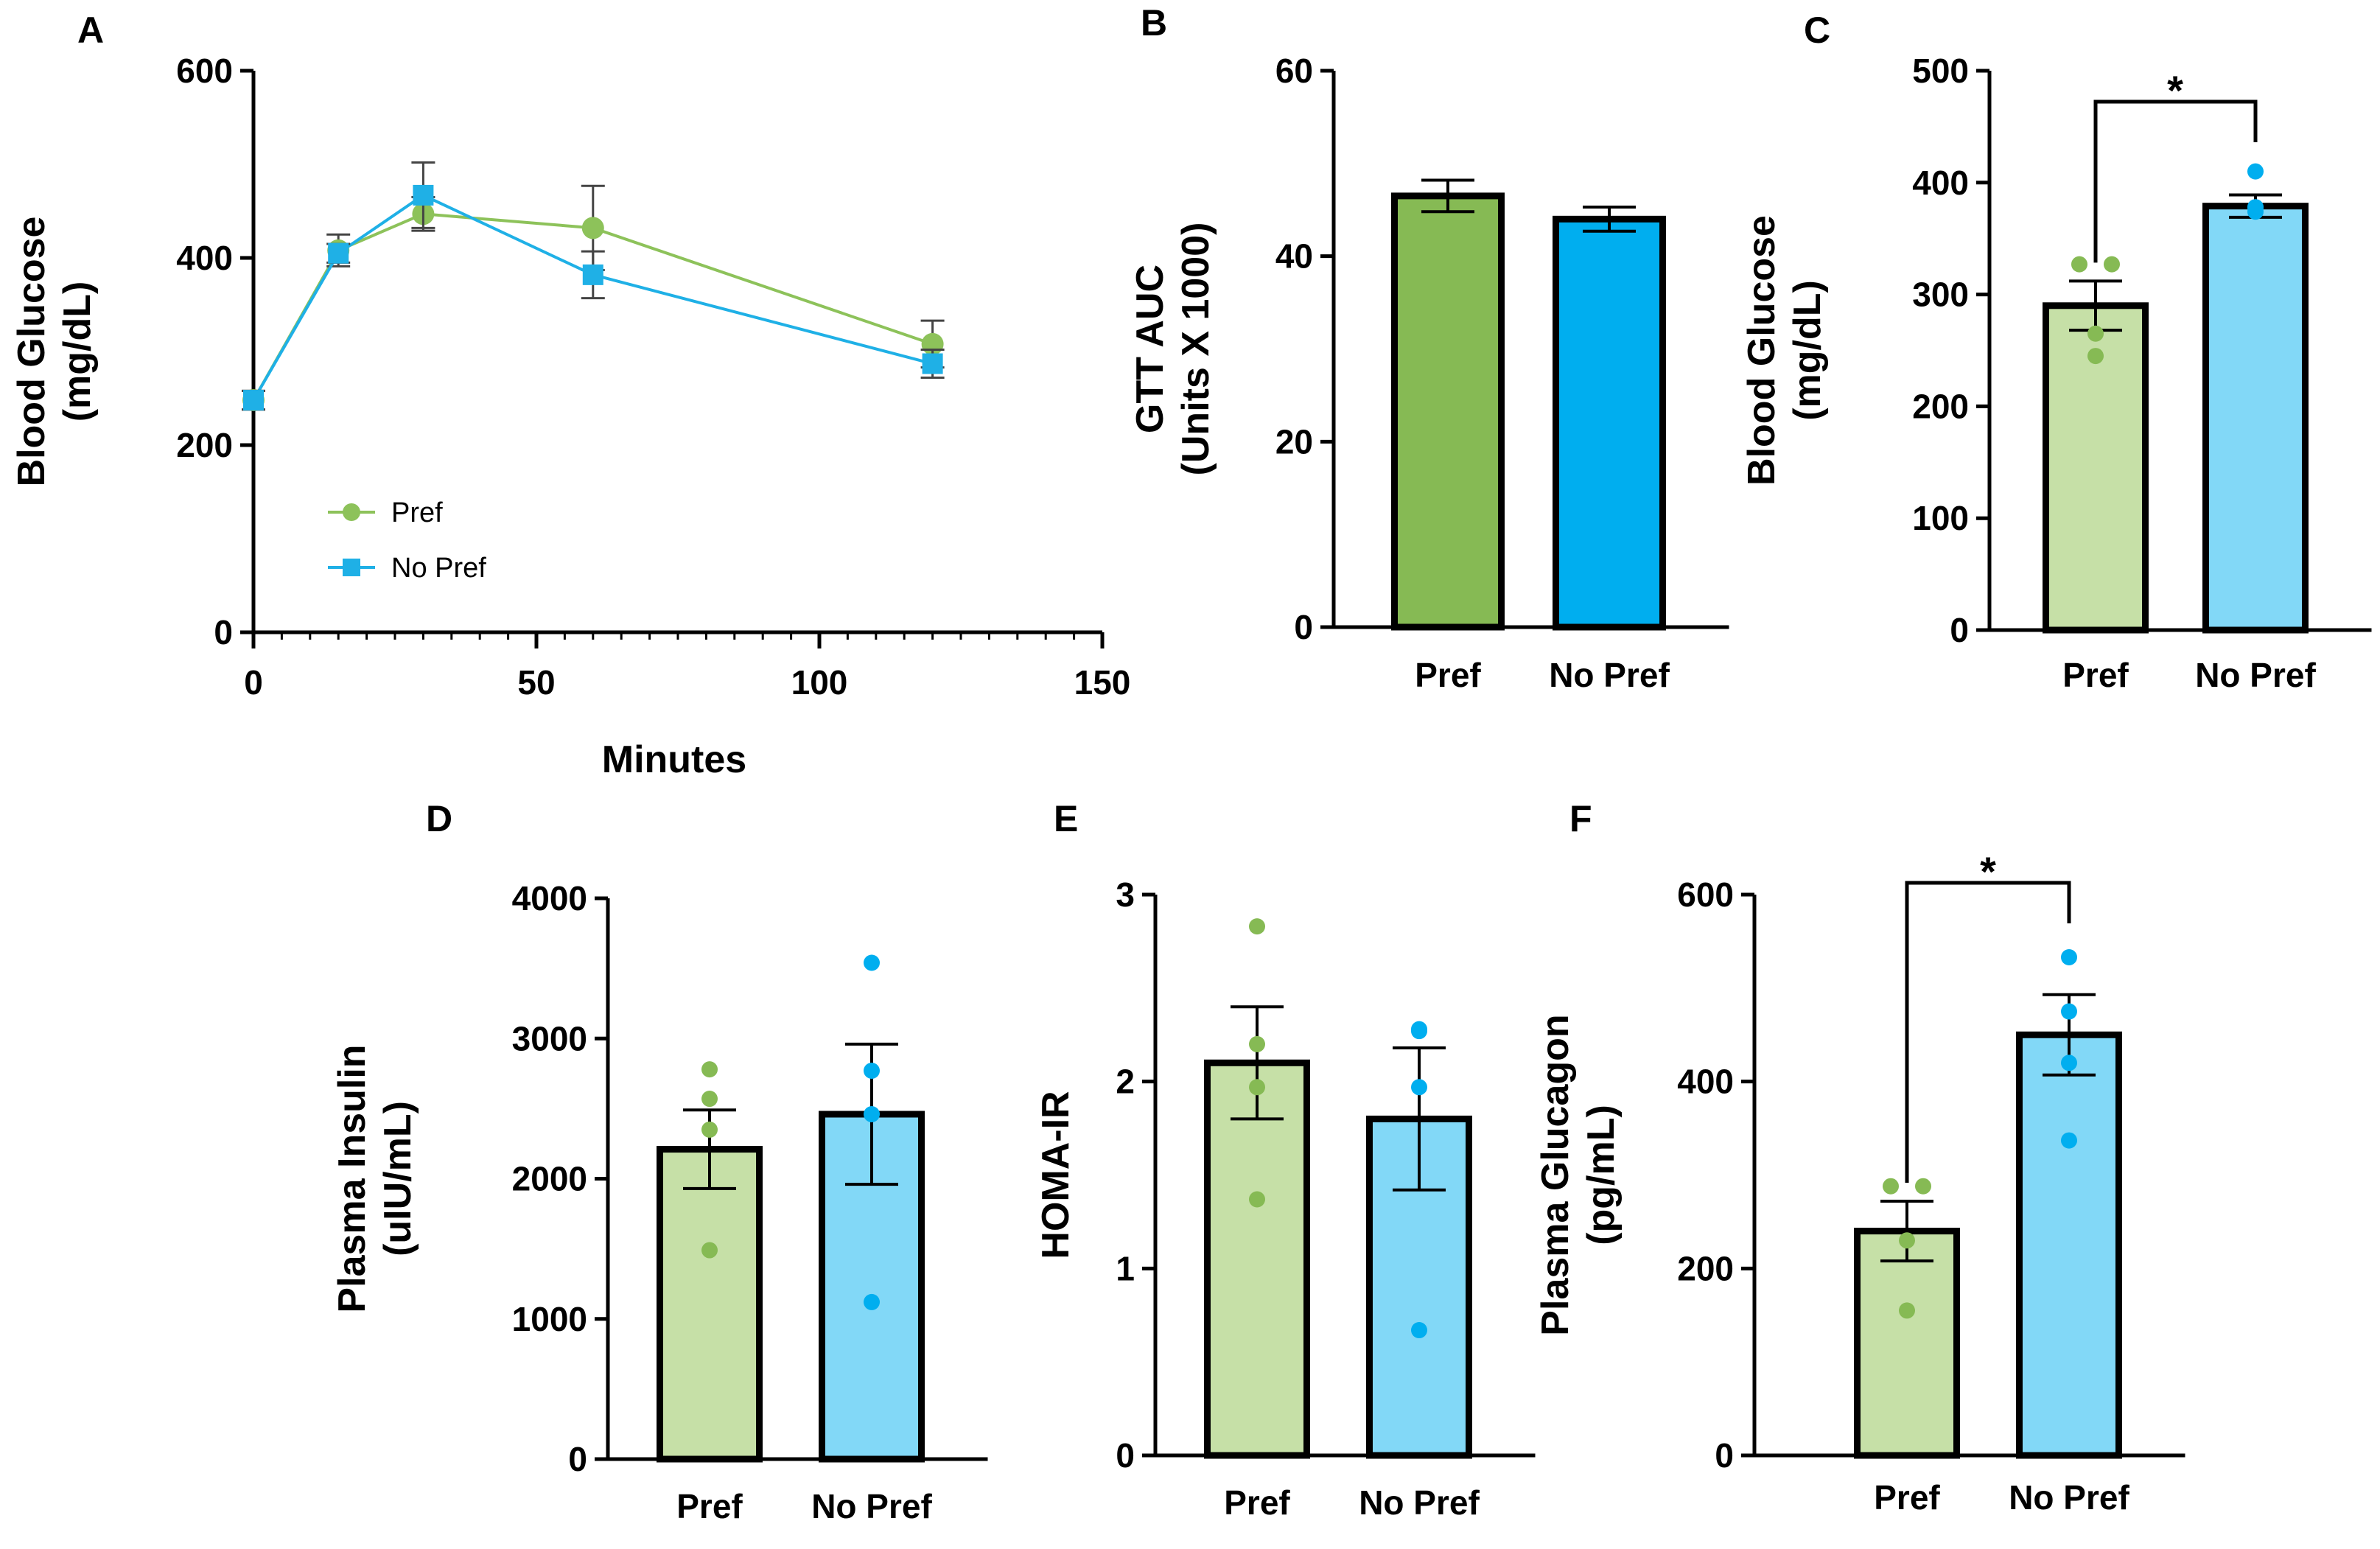  I want to click on y-tick-label: 40, so click(1294, 256).